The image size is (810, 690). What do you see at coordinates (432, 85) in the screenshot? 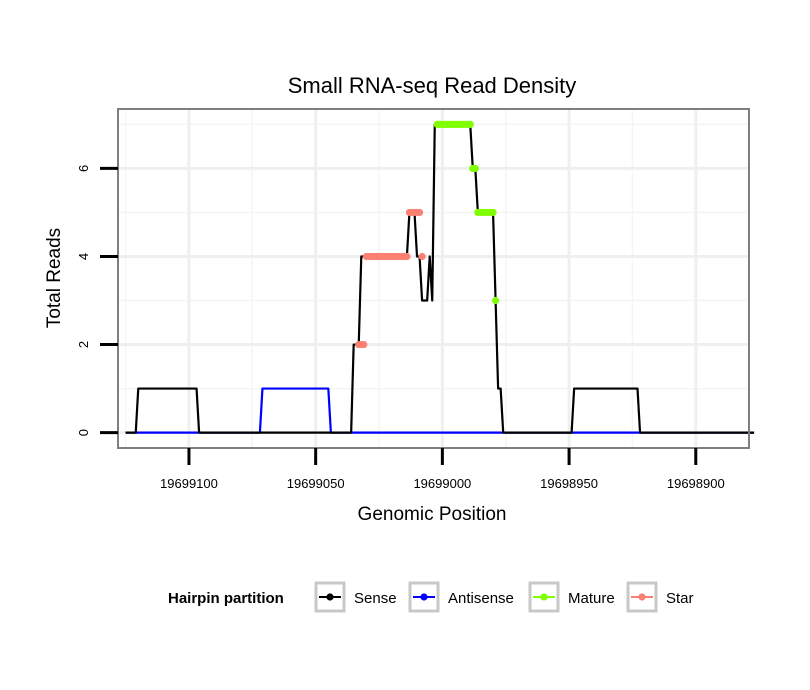
I see `chart-title: Small RNA-seq Read Density` at bounding box center [432, 85].